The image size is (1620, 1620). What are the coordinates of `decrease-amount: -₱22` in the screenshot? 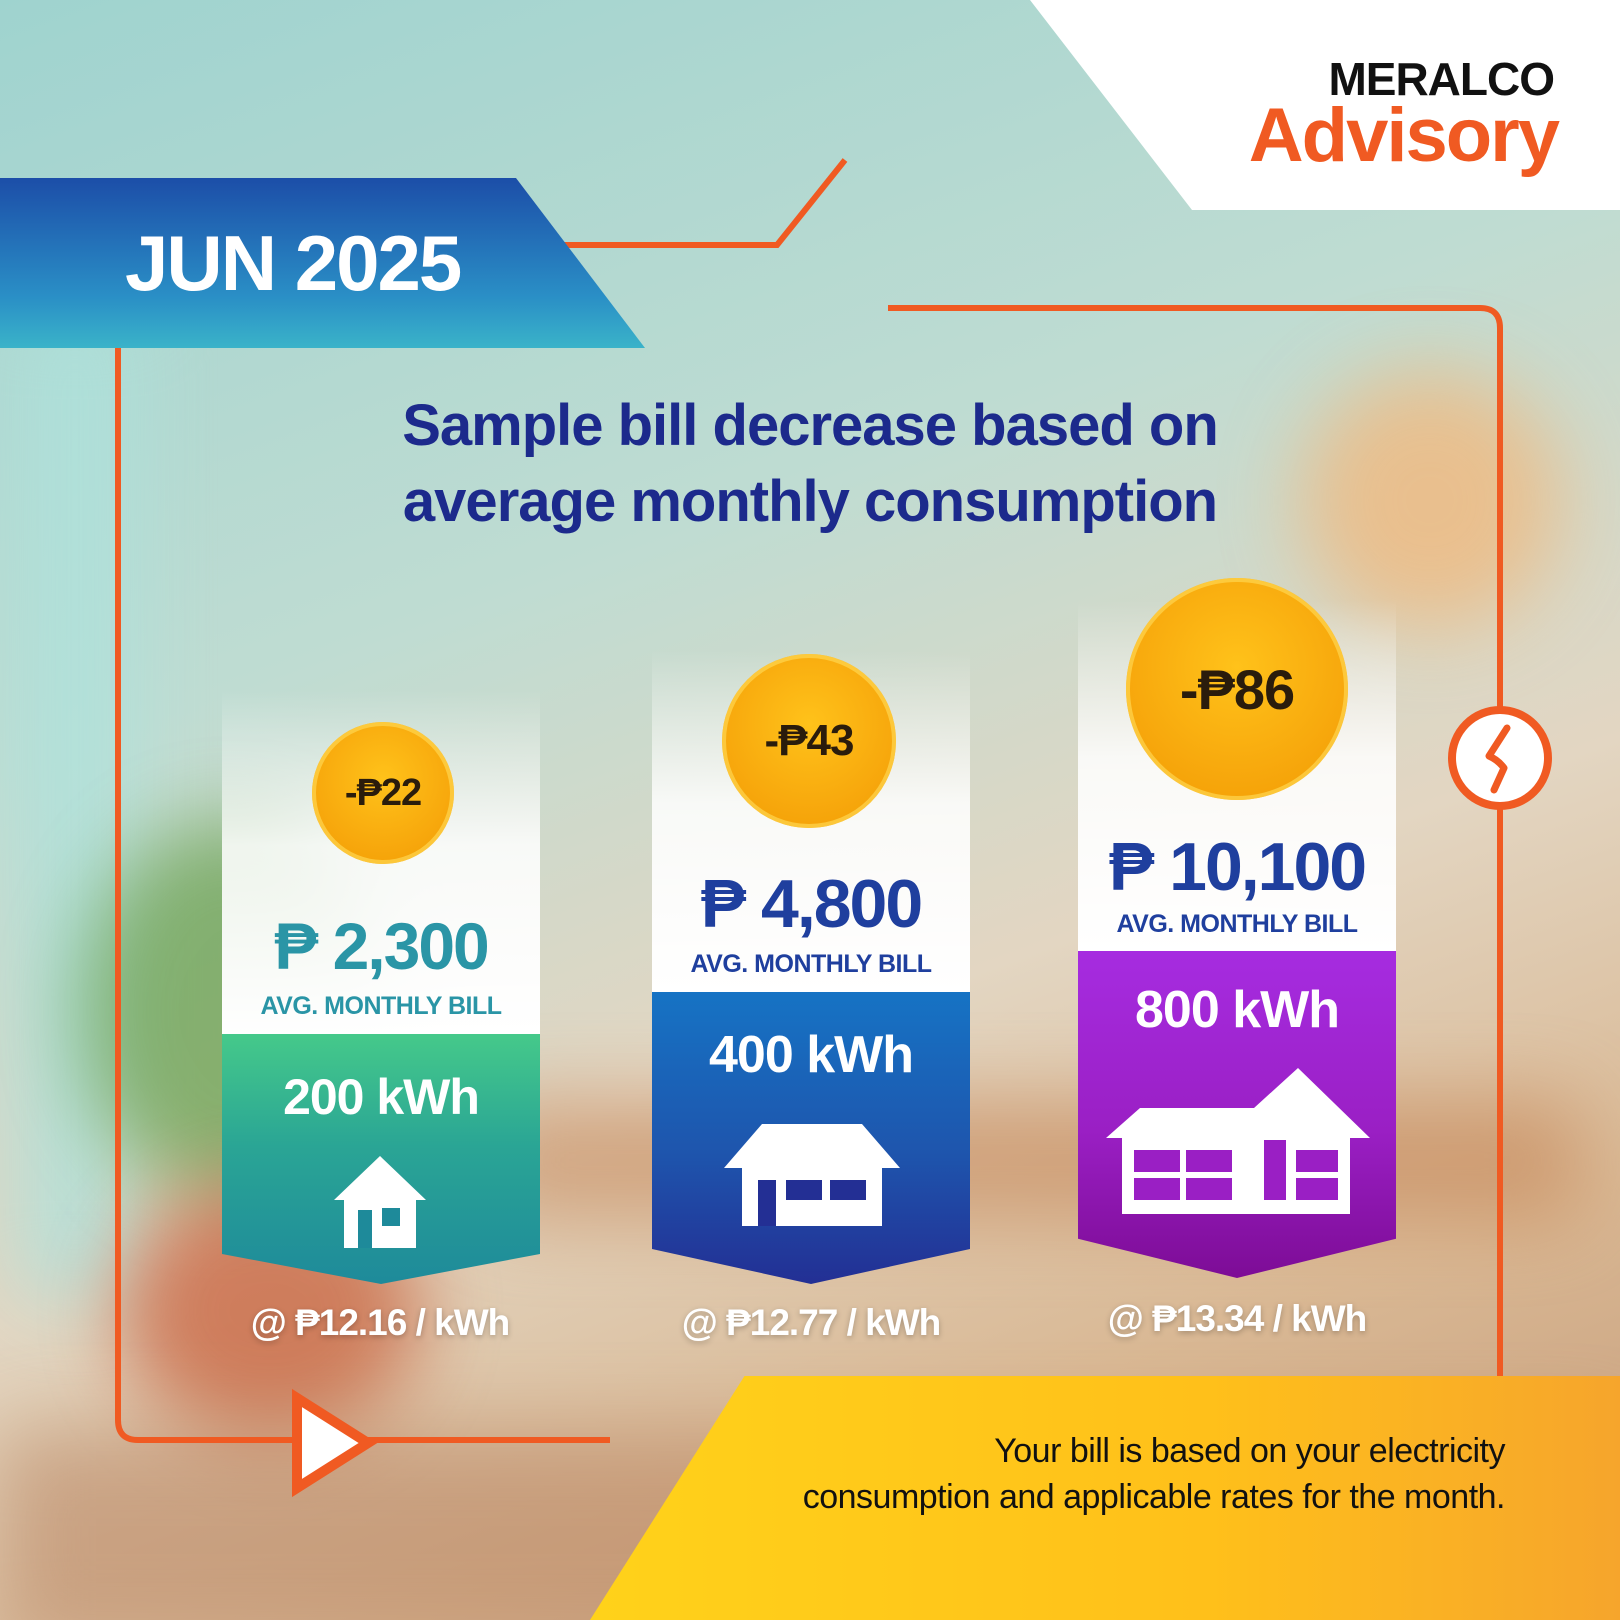 It's located at (383, 792).